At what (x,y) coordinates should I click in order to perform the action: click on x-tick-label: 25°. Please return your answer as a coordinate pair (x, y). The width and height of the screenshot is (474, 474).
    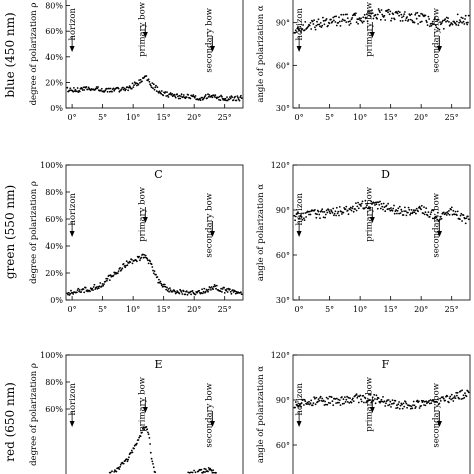
    Looking at the image, I should click on (452, 309).